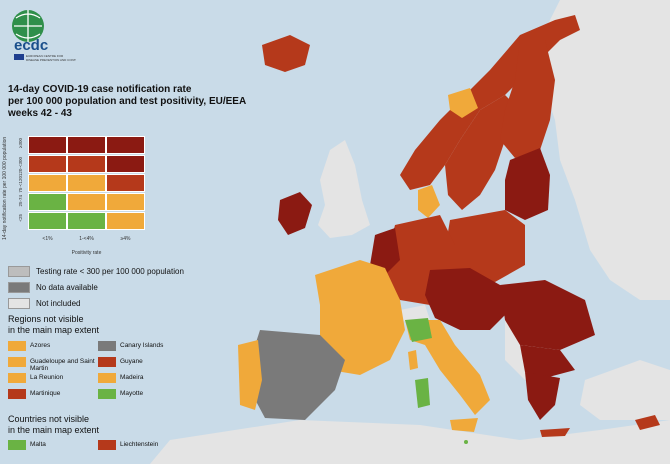  Describe the element at coordinates (86, 253) in the screenshot. I see `matrix-x-axis-label: Positivity rate` at that location.